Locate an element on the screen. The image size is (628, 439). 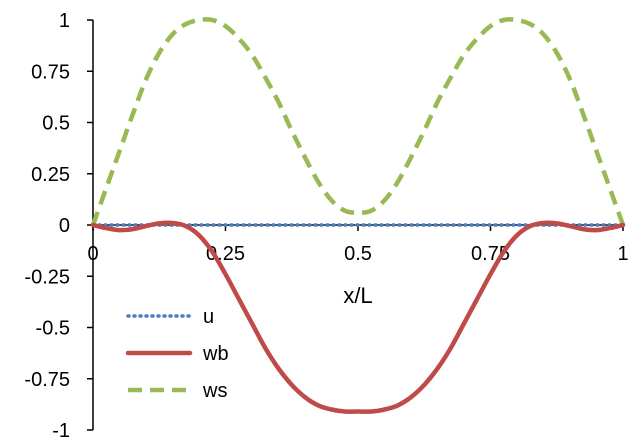
legend-label-ws: ws is located at coordinates (214, 391).